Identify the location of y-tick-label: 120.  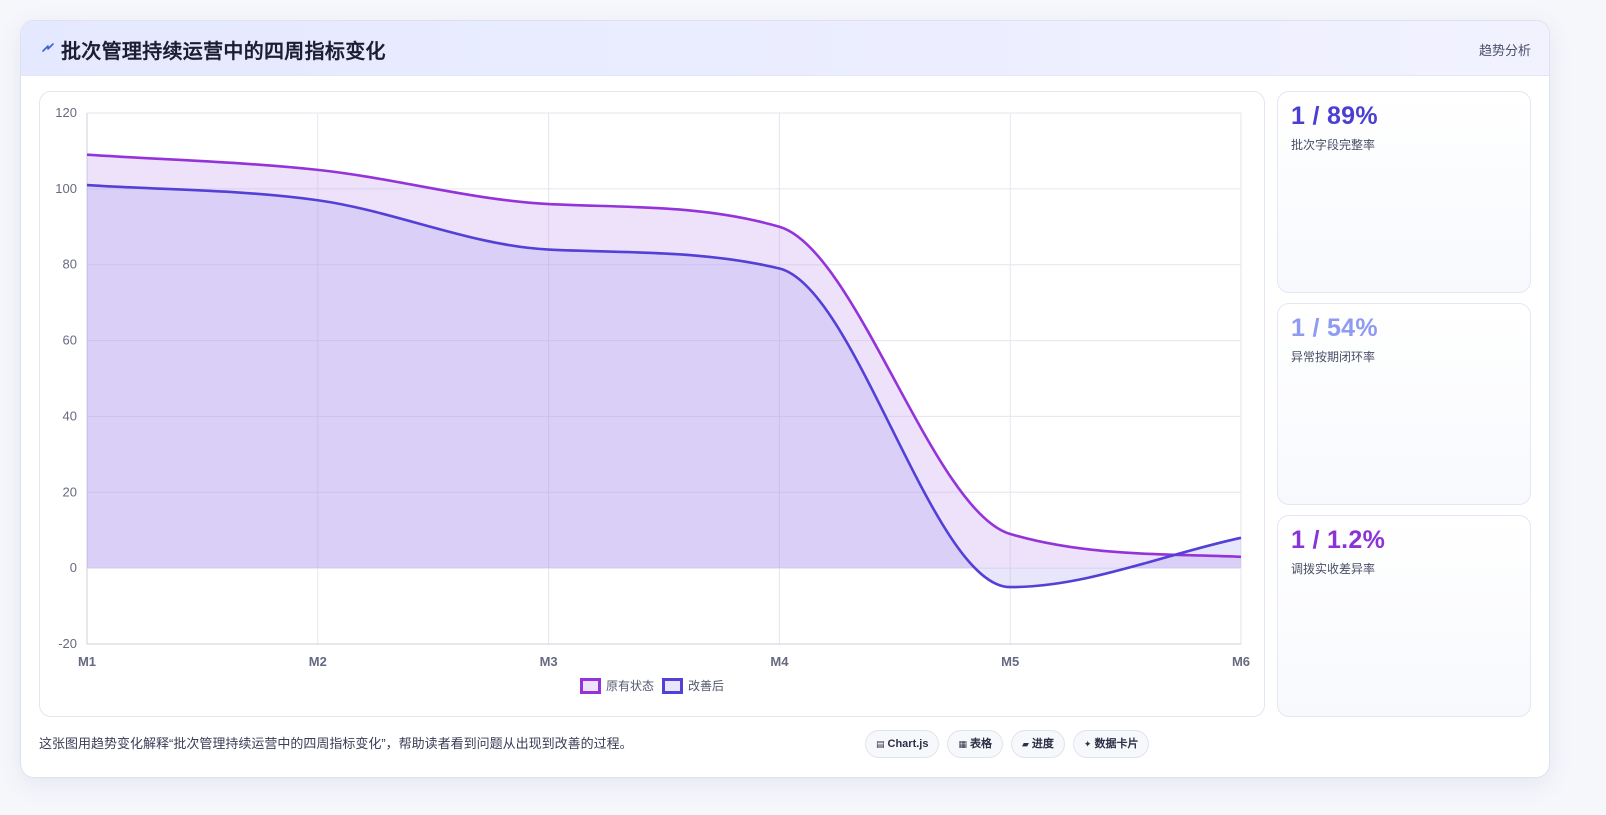
(66, 112).